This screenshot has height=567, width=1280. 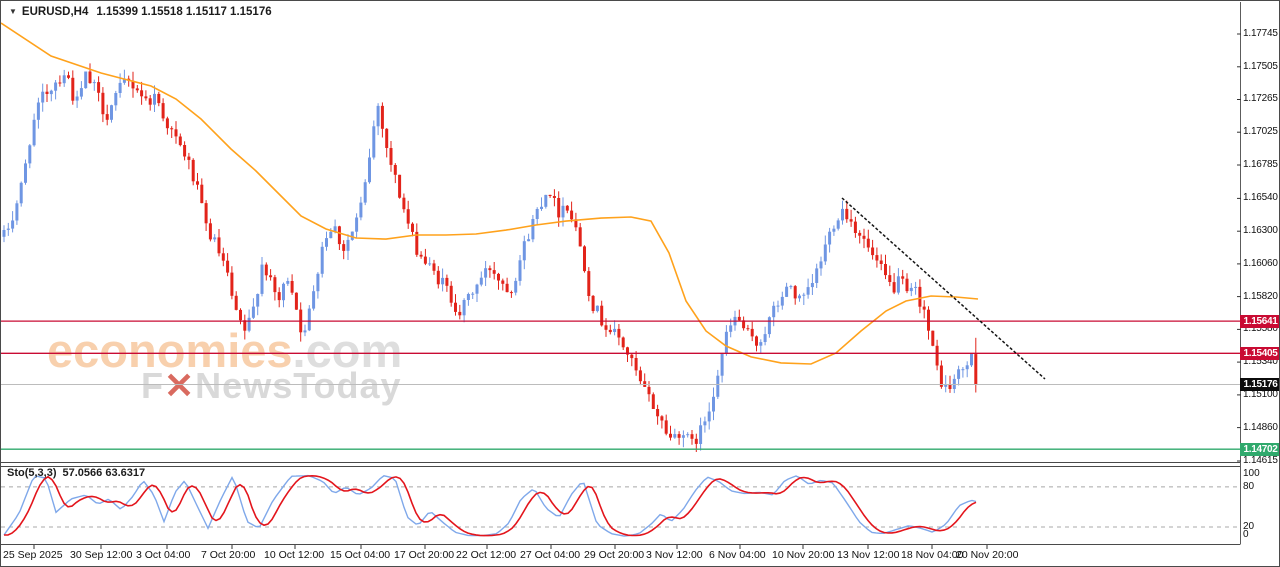 What do you see at coordinates (13, 11) in the screenshot?
I see `symbol-dropdown-icon: ▼` at bounding box center [13, 11].